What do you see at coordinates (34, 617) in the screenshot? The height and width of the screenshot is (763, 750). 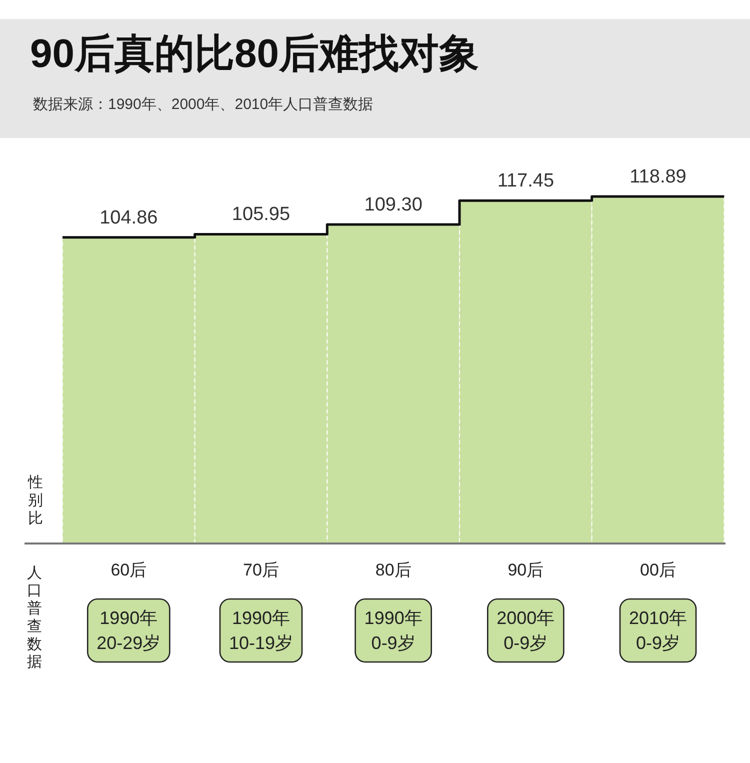 I see `text: 人口普查数据` at bounding box center [34, 617].